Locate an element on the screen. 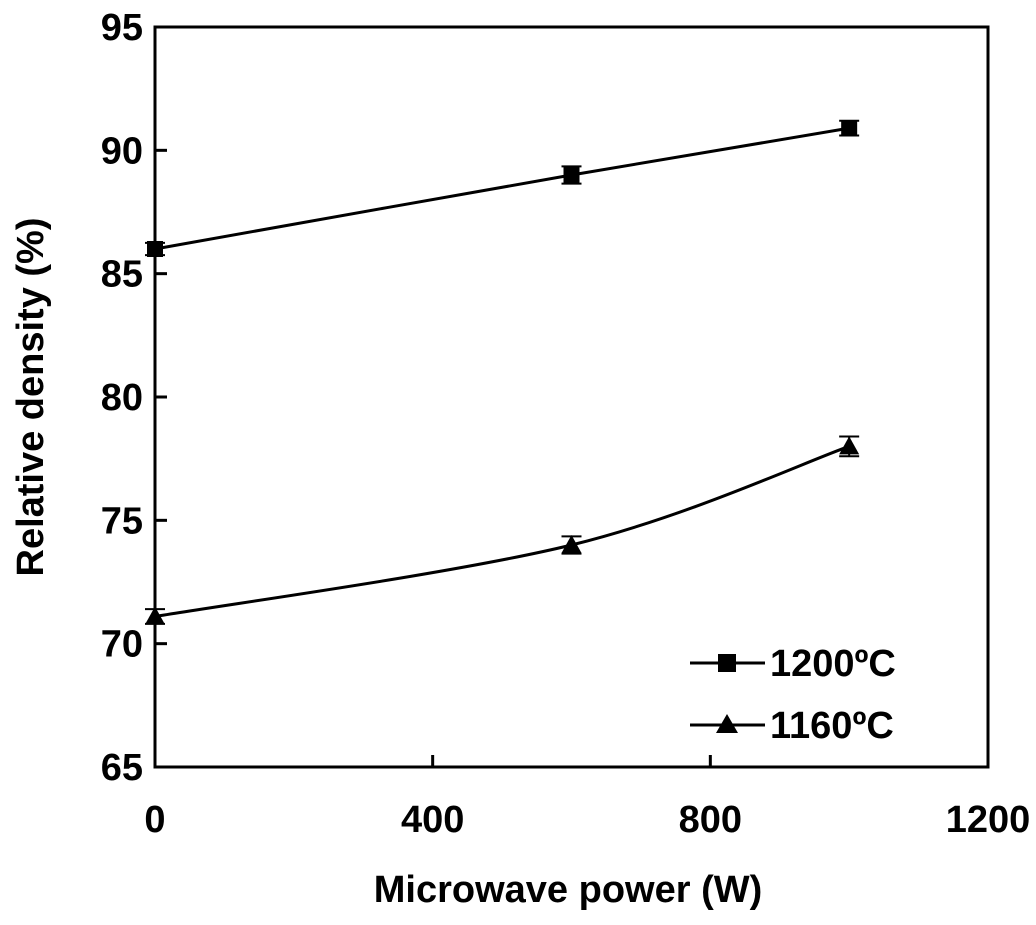 Image resolution: width=1036 pixels, height=925 pixels. y-axis: 65 70 75 80 85 90 95 is located at coordinates (134, 398).